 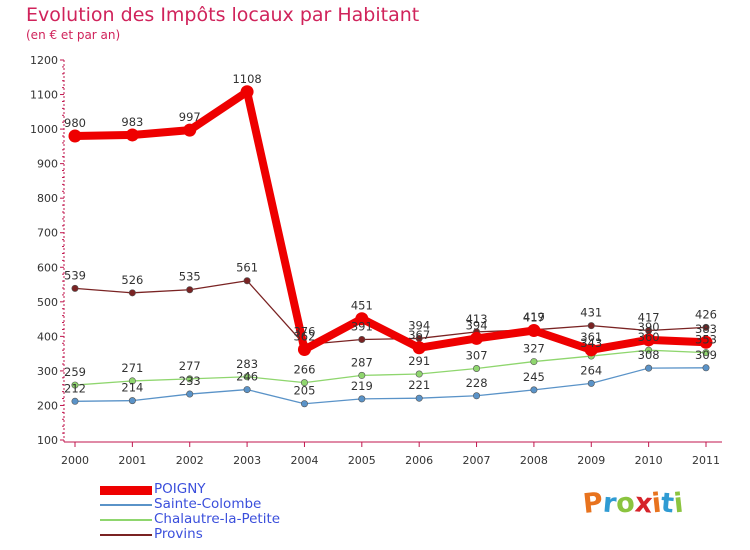 I want to click on y-tick-label: 900, so click(x=47, y=164).